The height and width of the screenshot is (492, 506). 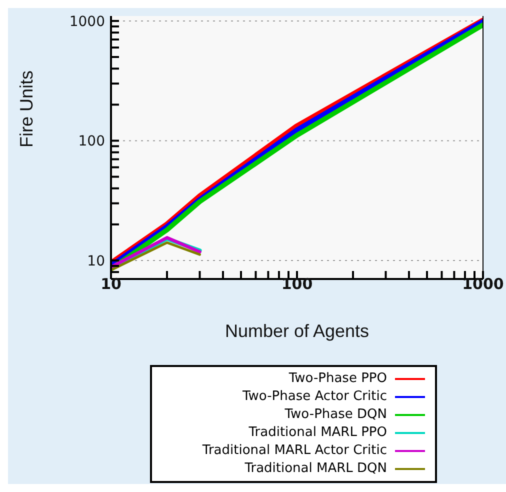 What do you see at coordinates (337, 379) in the screenshot?
I see `legend-label: Two-Phase PPO` at bounding box center [337, 379].